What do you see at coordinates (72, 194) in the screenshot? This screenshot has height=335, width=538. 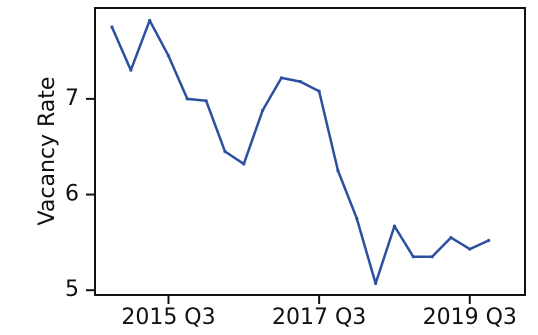 I see `y-tick-label: 6` at bounding box center [72, 194].